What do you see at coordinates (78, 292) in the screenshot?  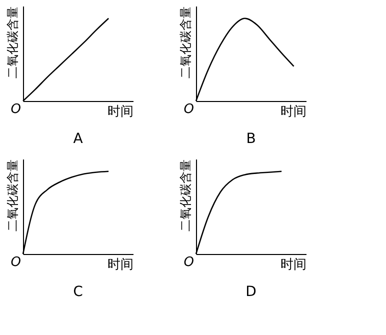 I see `text: C` at bounding box center [78, 292].